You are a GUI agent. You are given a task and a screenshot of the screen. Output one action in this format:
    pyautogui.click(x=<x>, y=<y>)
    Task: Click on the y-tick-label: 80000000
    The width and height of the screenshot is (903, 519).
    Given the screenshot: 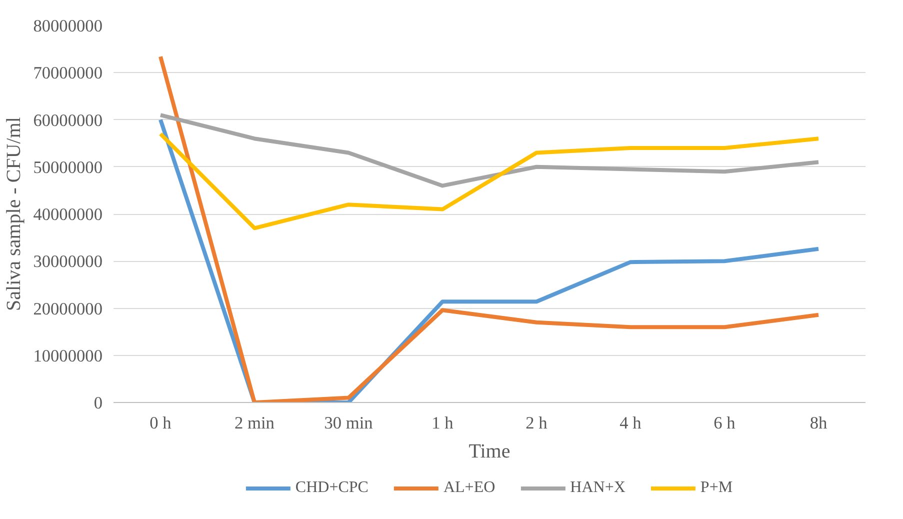 What is the action you would take?
    pyautogui.click(x=67, y=26)
    